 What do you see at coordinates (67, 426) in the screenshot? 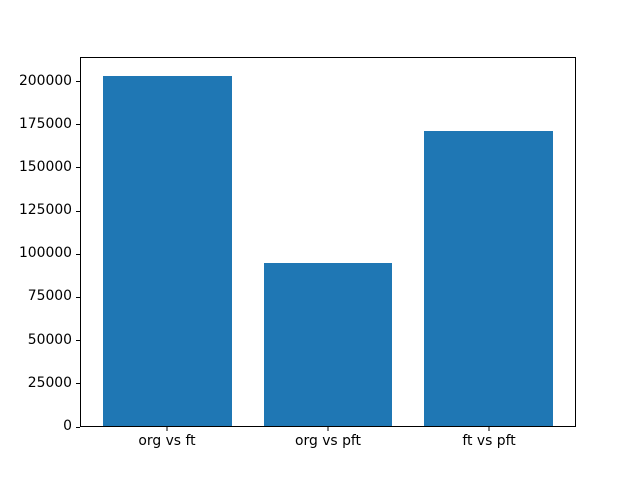
I see `y-tick-label: 0` at bounding box center [67, 426].